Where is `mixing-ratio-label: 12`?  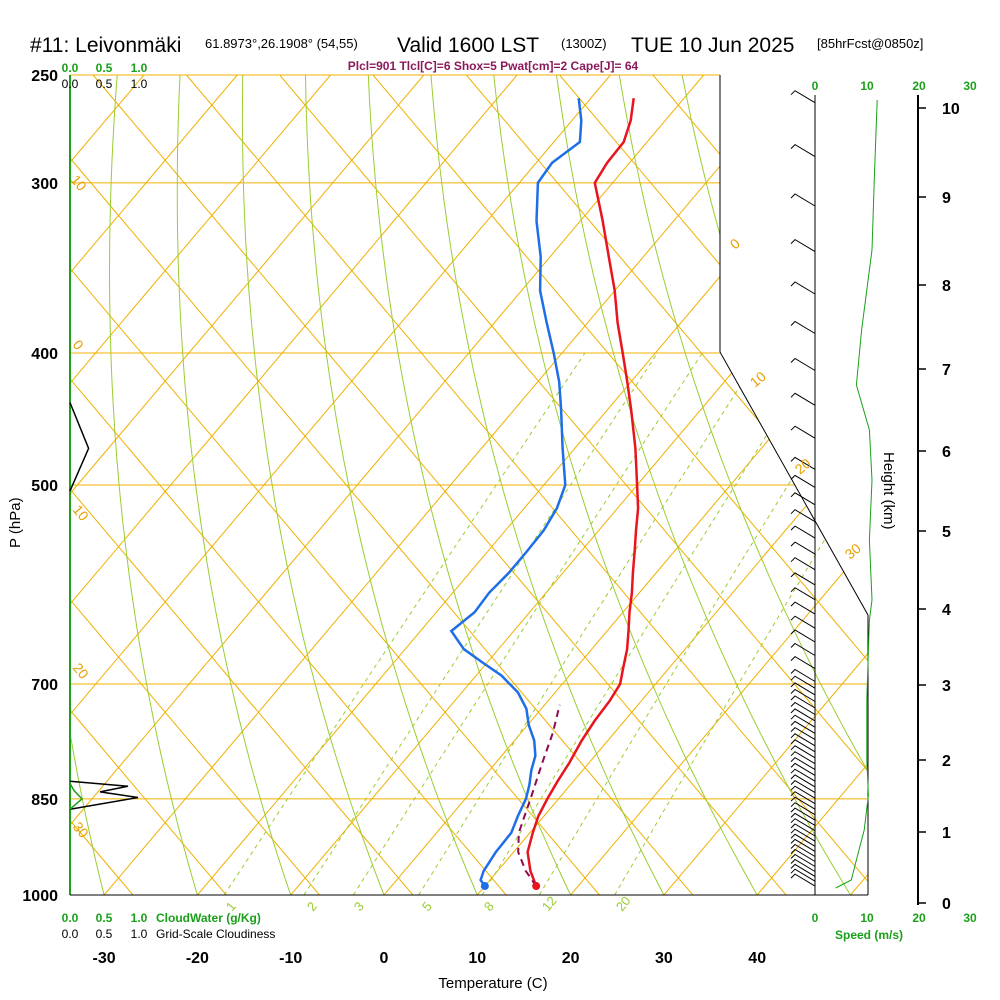 mixing-ratio-label: 12 is located at coordinates (549, 903).